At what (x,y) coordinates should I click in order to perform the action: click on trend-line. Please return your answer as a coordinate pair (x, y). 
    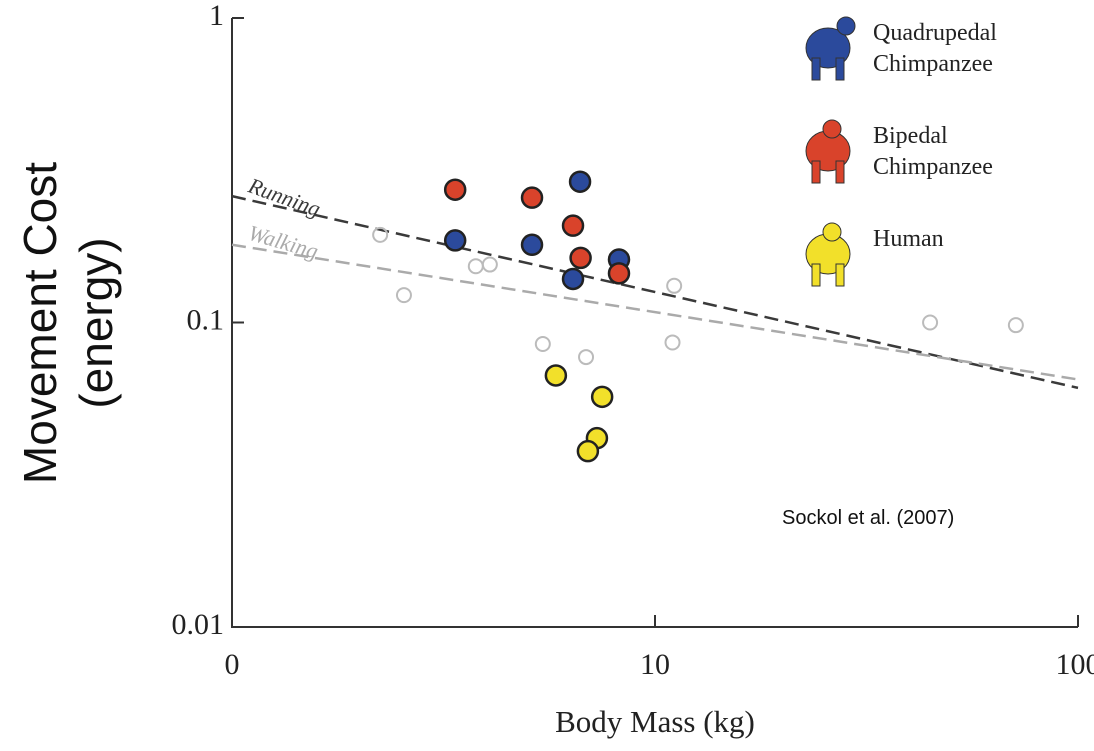
    Looking at the image, I should click on (655, 312).